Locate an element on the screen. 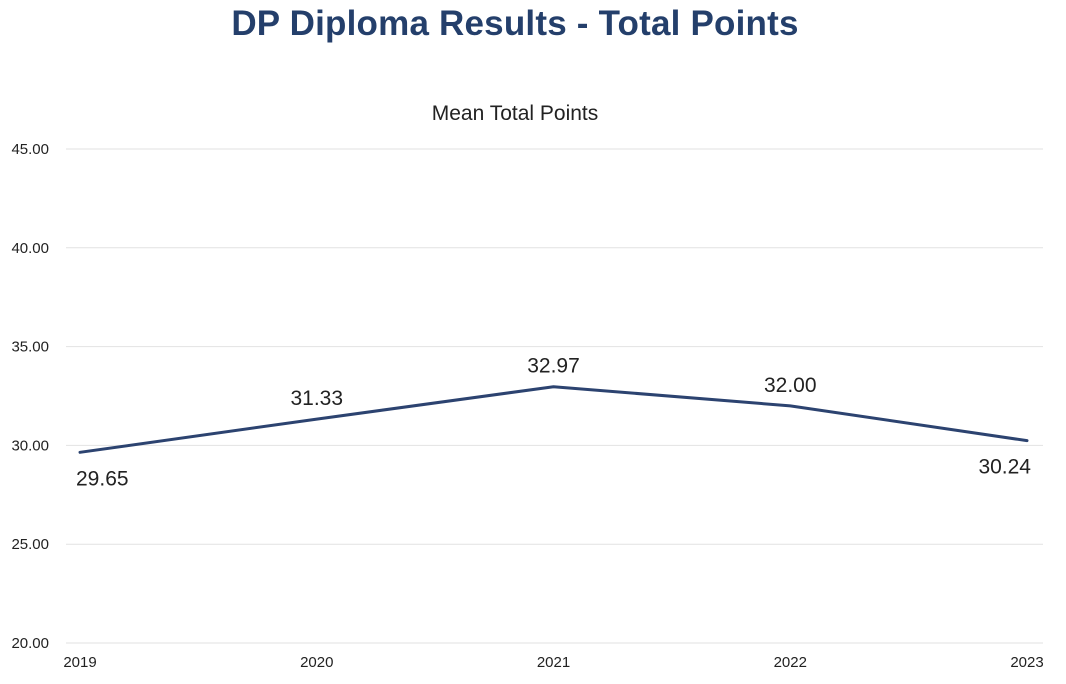 The image size is (1066, 684). data-label: 29.65 is located at coordinates (102, 478).